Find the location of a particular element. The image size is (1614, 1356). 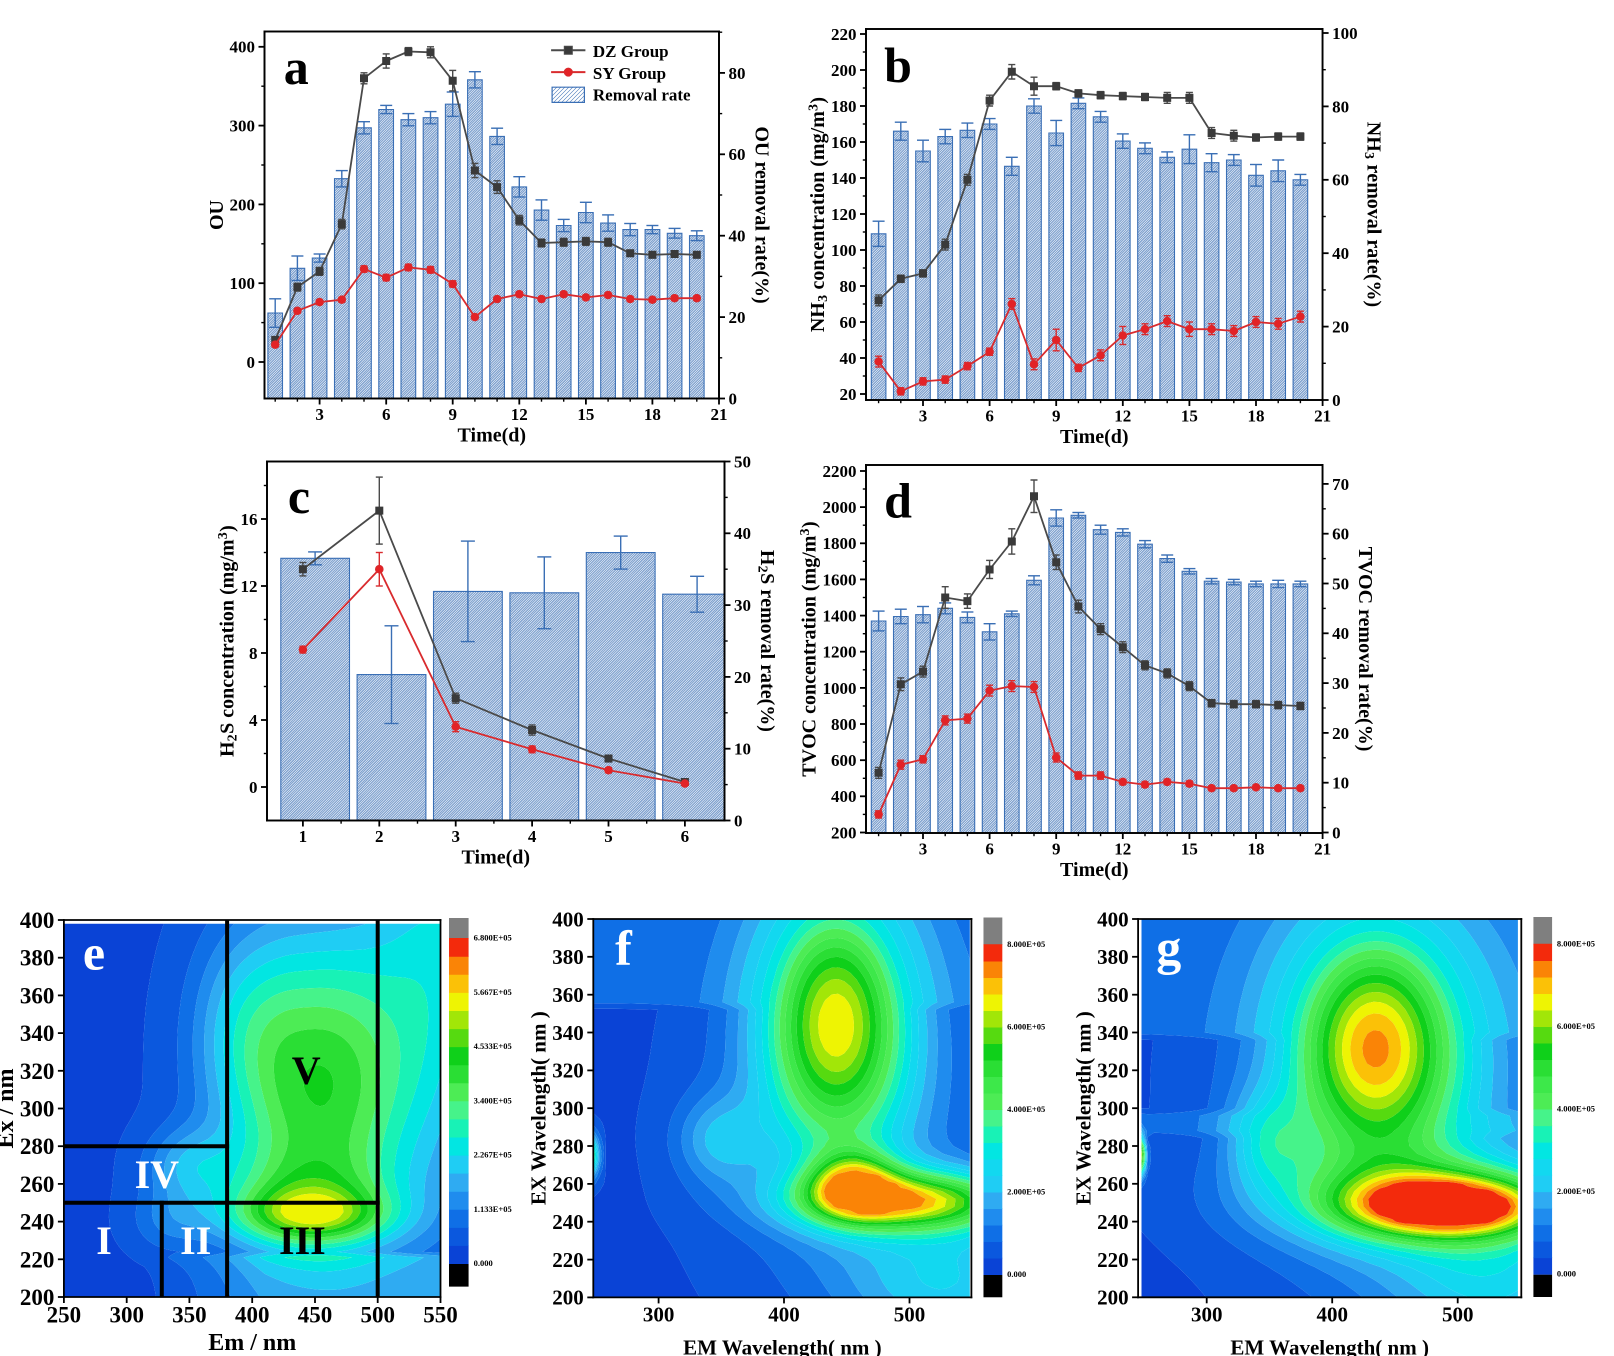

svg-text: 10 is located at coordinates (742, 749).